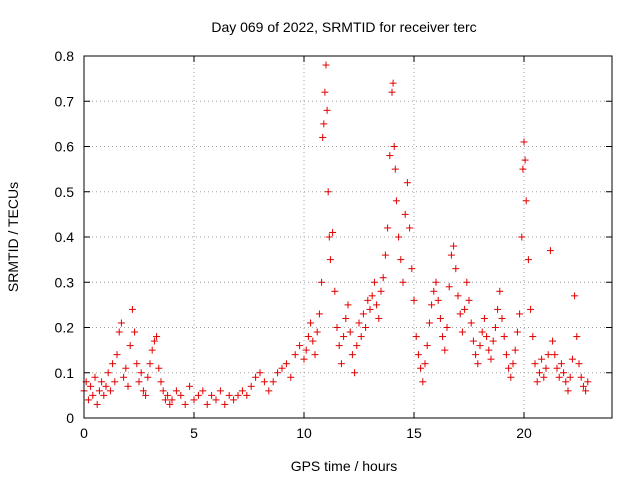 This screenshot has height=480, width=640. What do you see at coordinates (84, 433) in the screenshot?
I see `x-tick-label: 0` at bounding box center [84, 433].